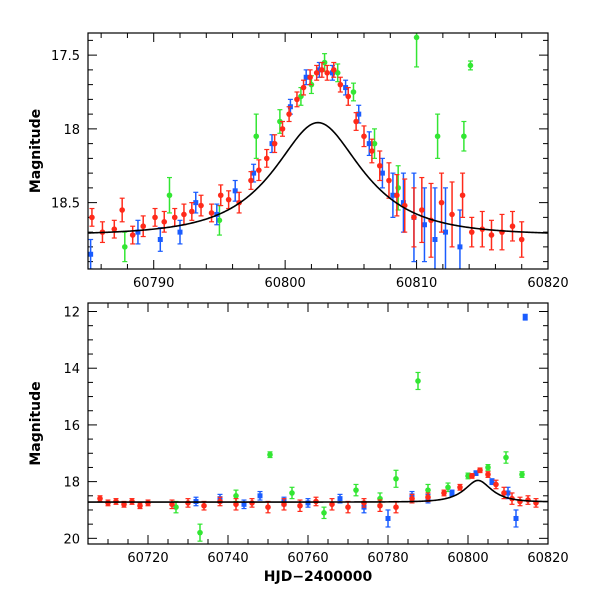 The width and height of the screenshot is (600, 600). I want to click on x-axis-label: HJD−2400000, so click(318, 577).